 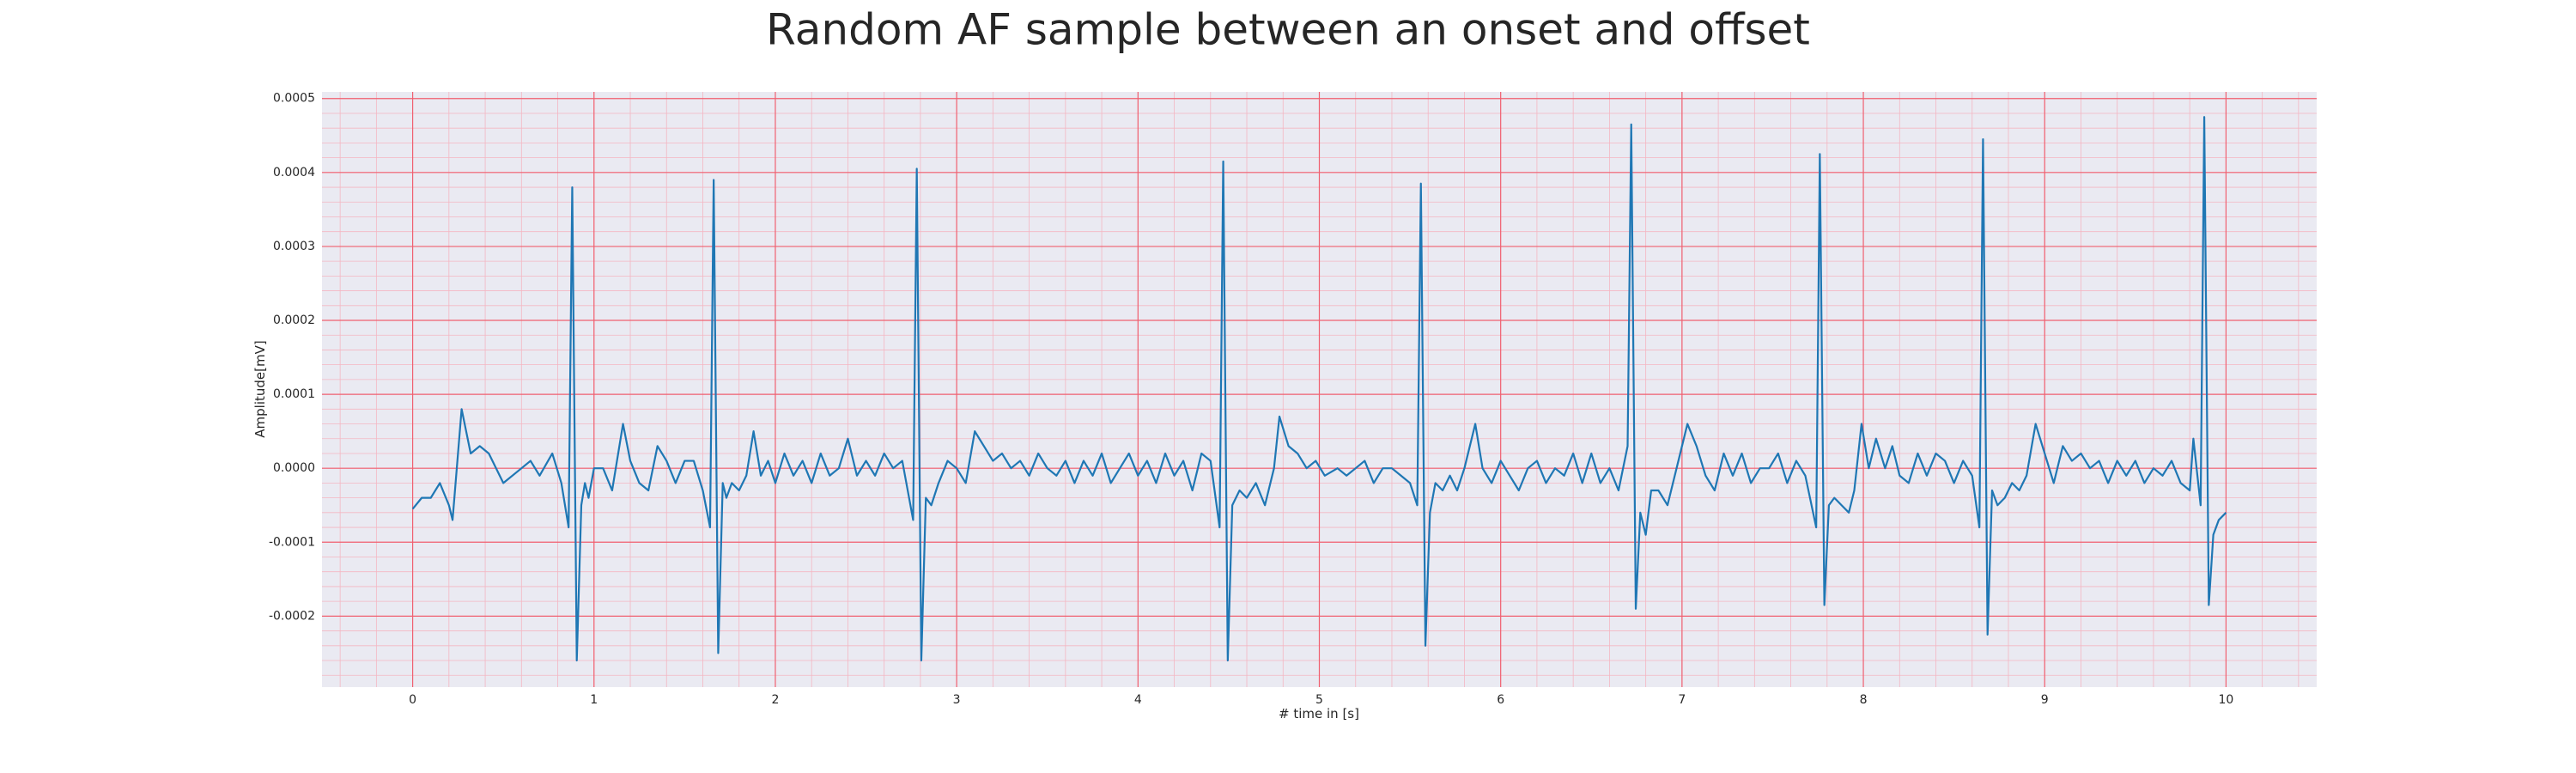 I want to click on x-tick-label: 8, so click(x=1864, y=700).